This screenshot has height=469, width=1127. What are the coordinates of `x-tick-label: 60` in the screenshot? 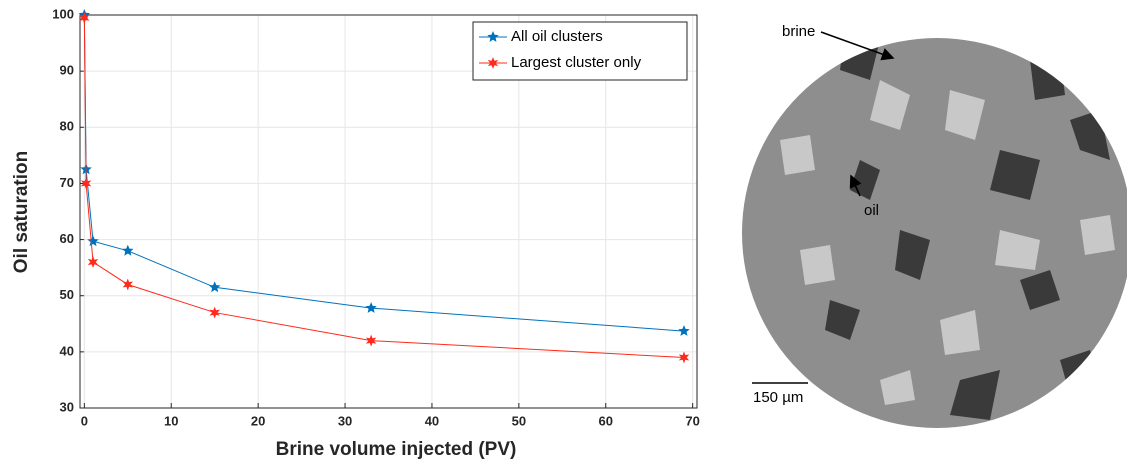 It's located at (606, 420).